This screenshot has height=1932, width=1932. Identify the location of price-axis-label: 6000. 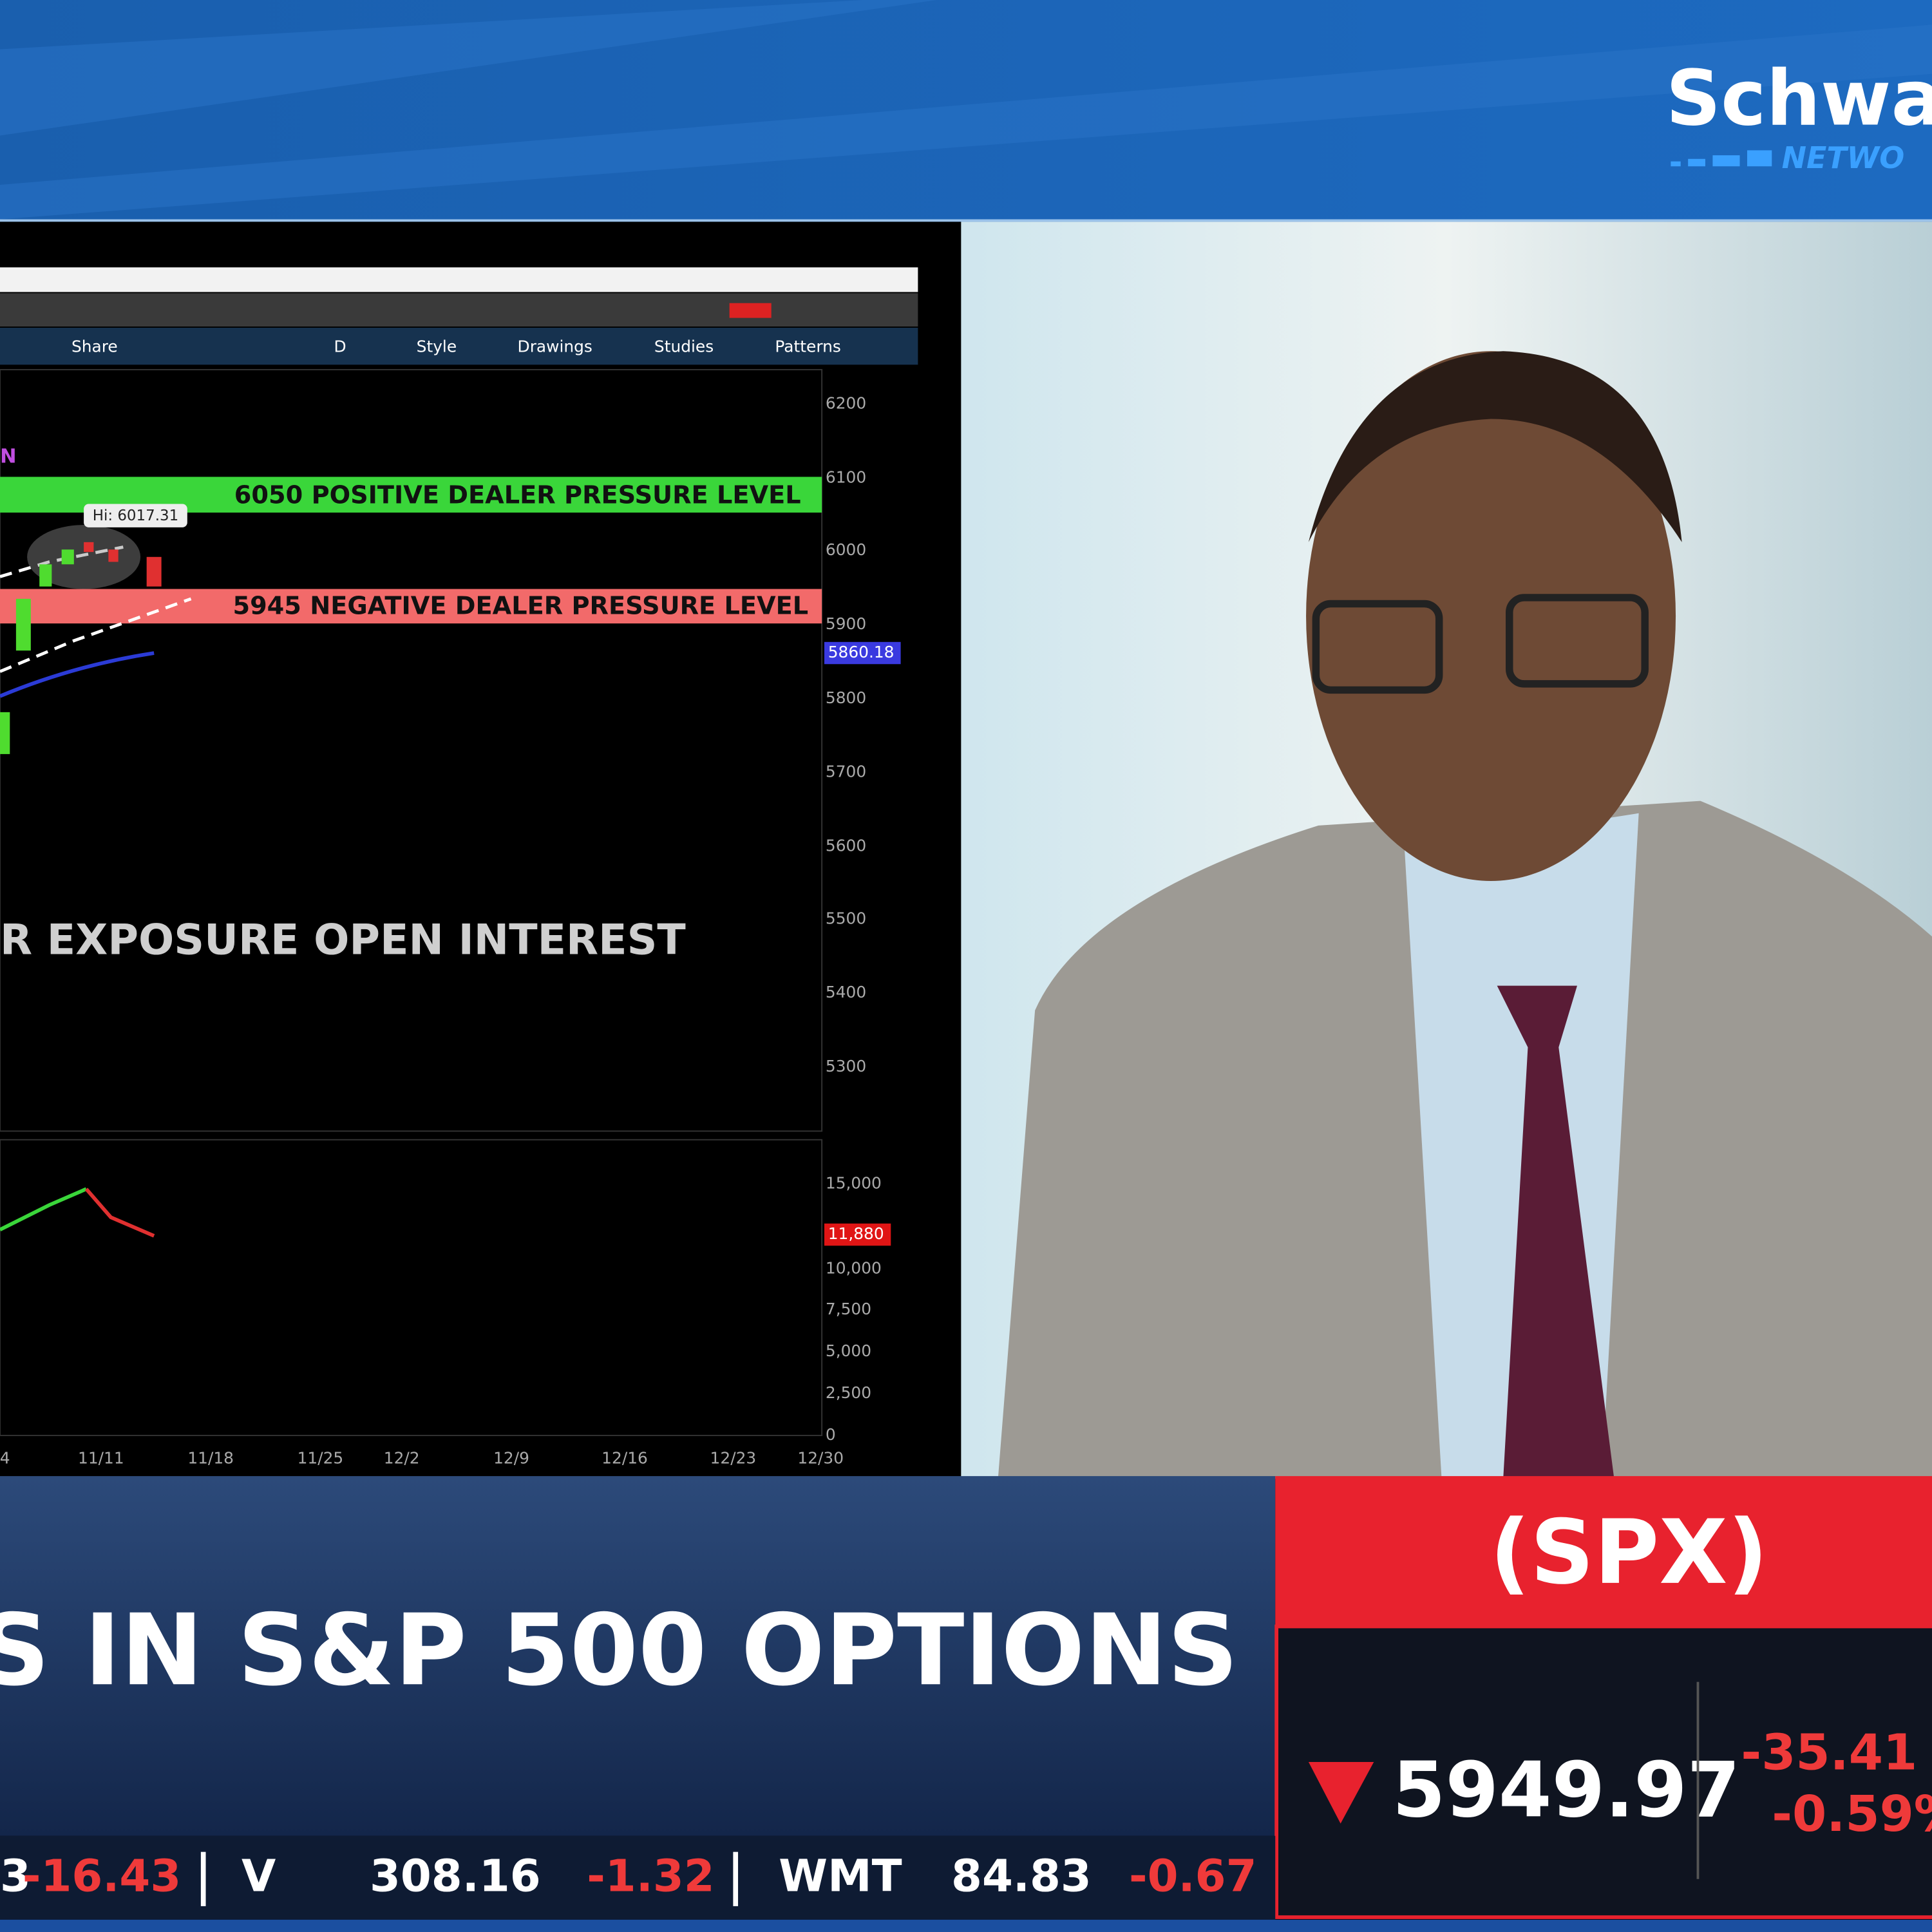
(846, 549).